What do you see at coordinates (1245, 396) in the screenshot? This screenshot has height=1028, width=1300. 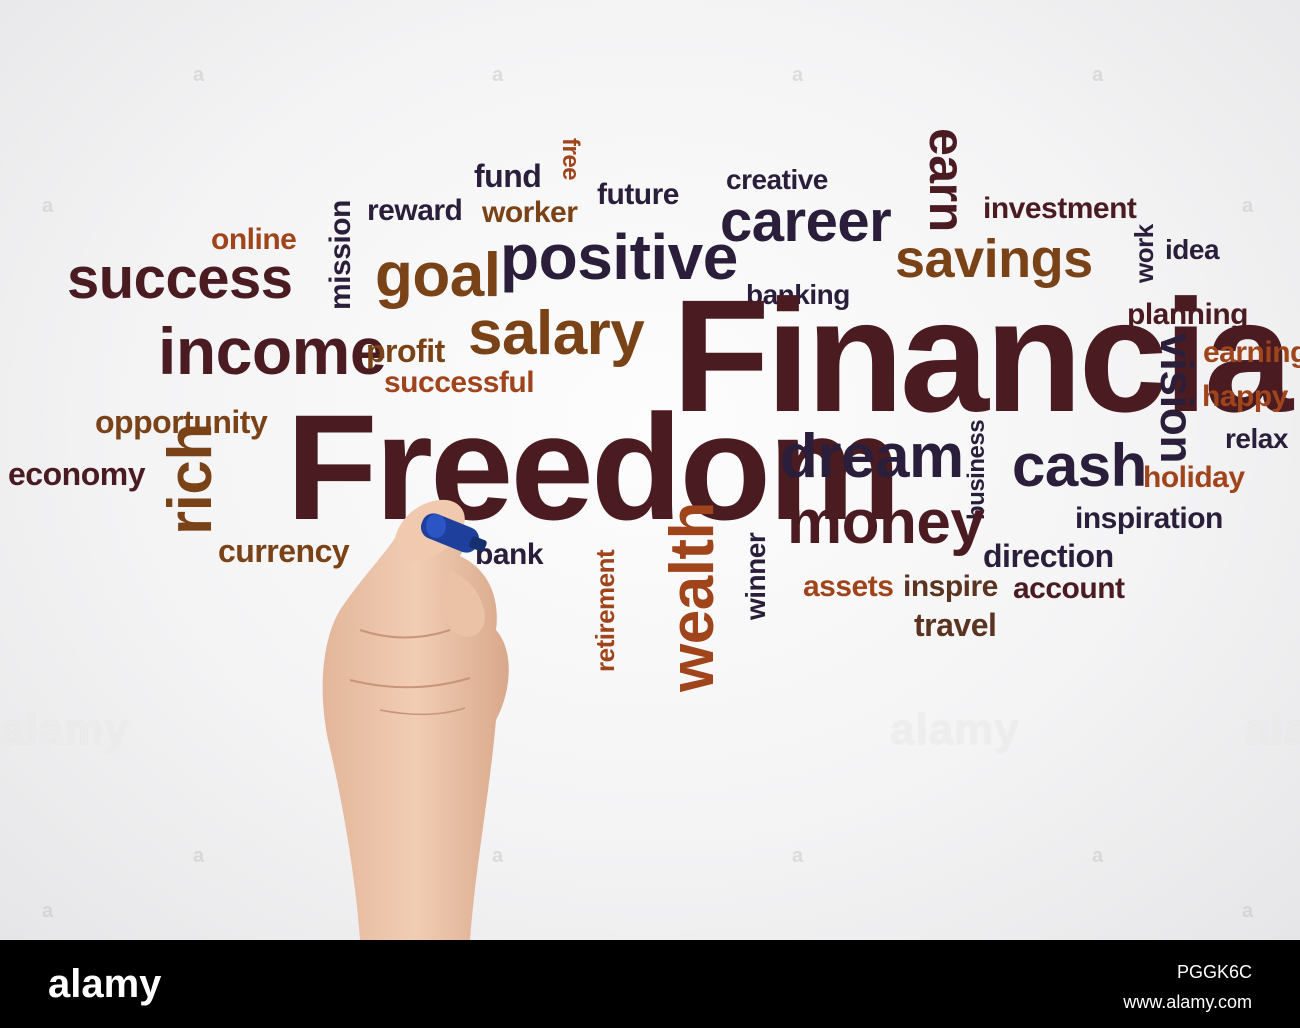 I see `word-happy: happy` at bounding box center [1245, 396].